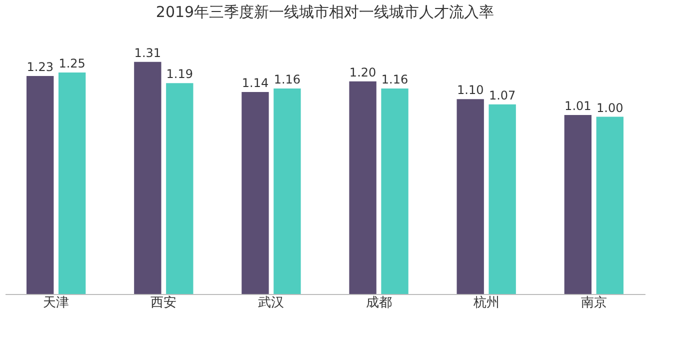 The width and height of the screenshot is (700, 350). Describe the element at coordinates (362, 72) in the screenshot. I see `data-label: 1.20` at that location.